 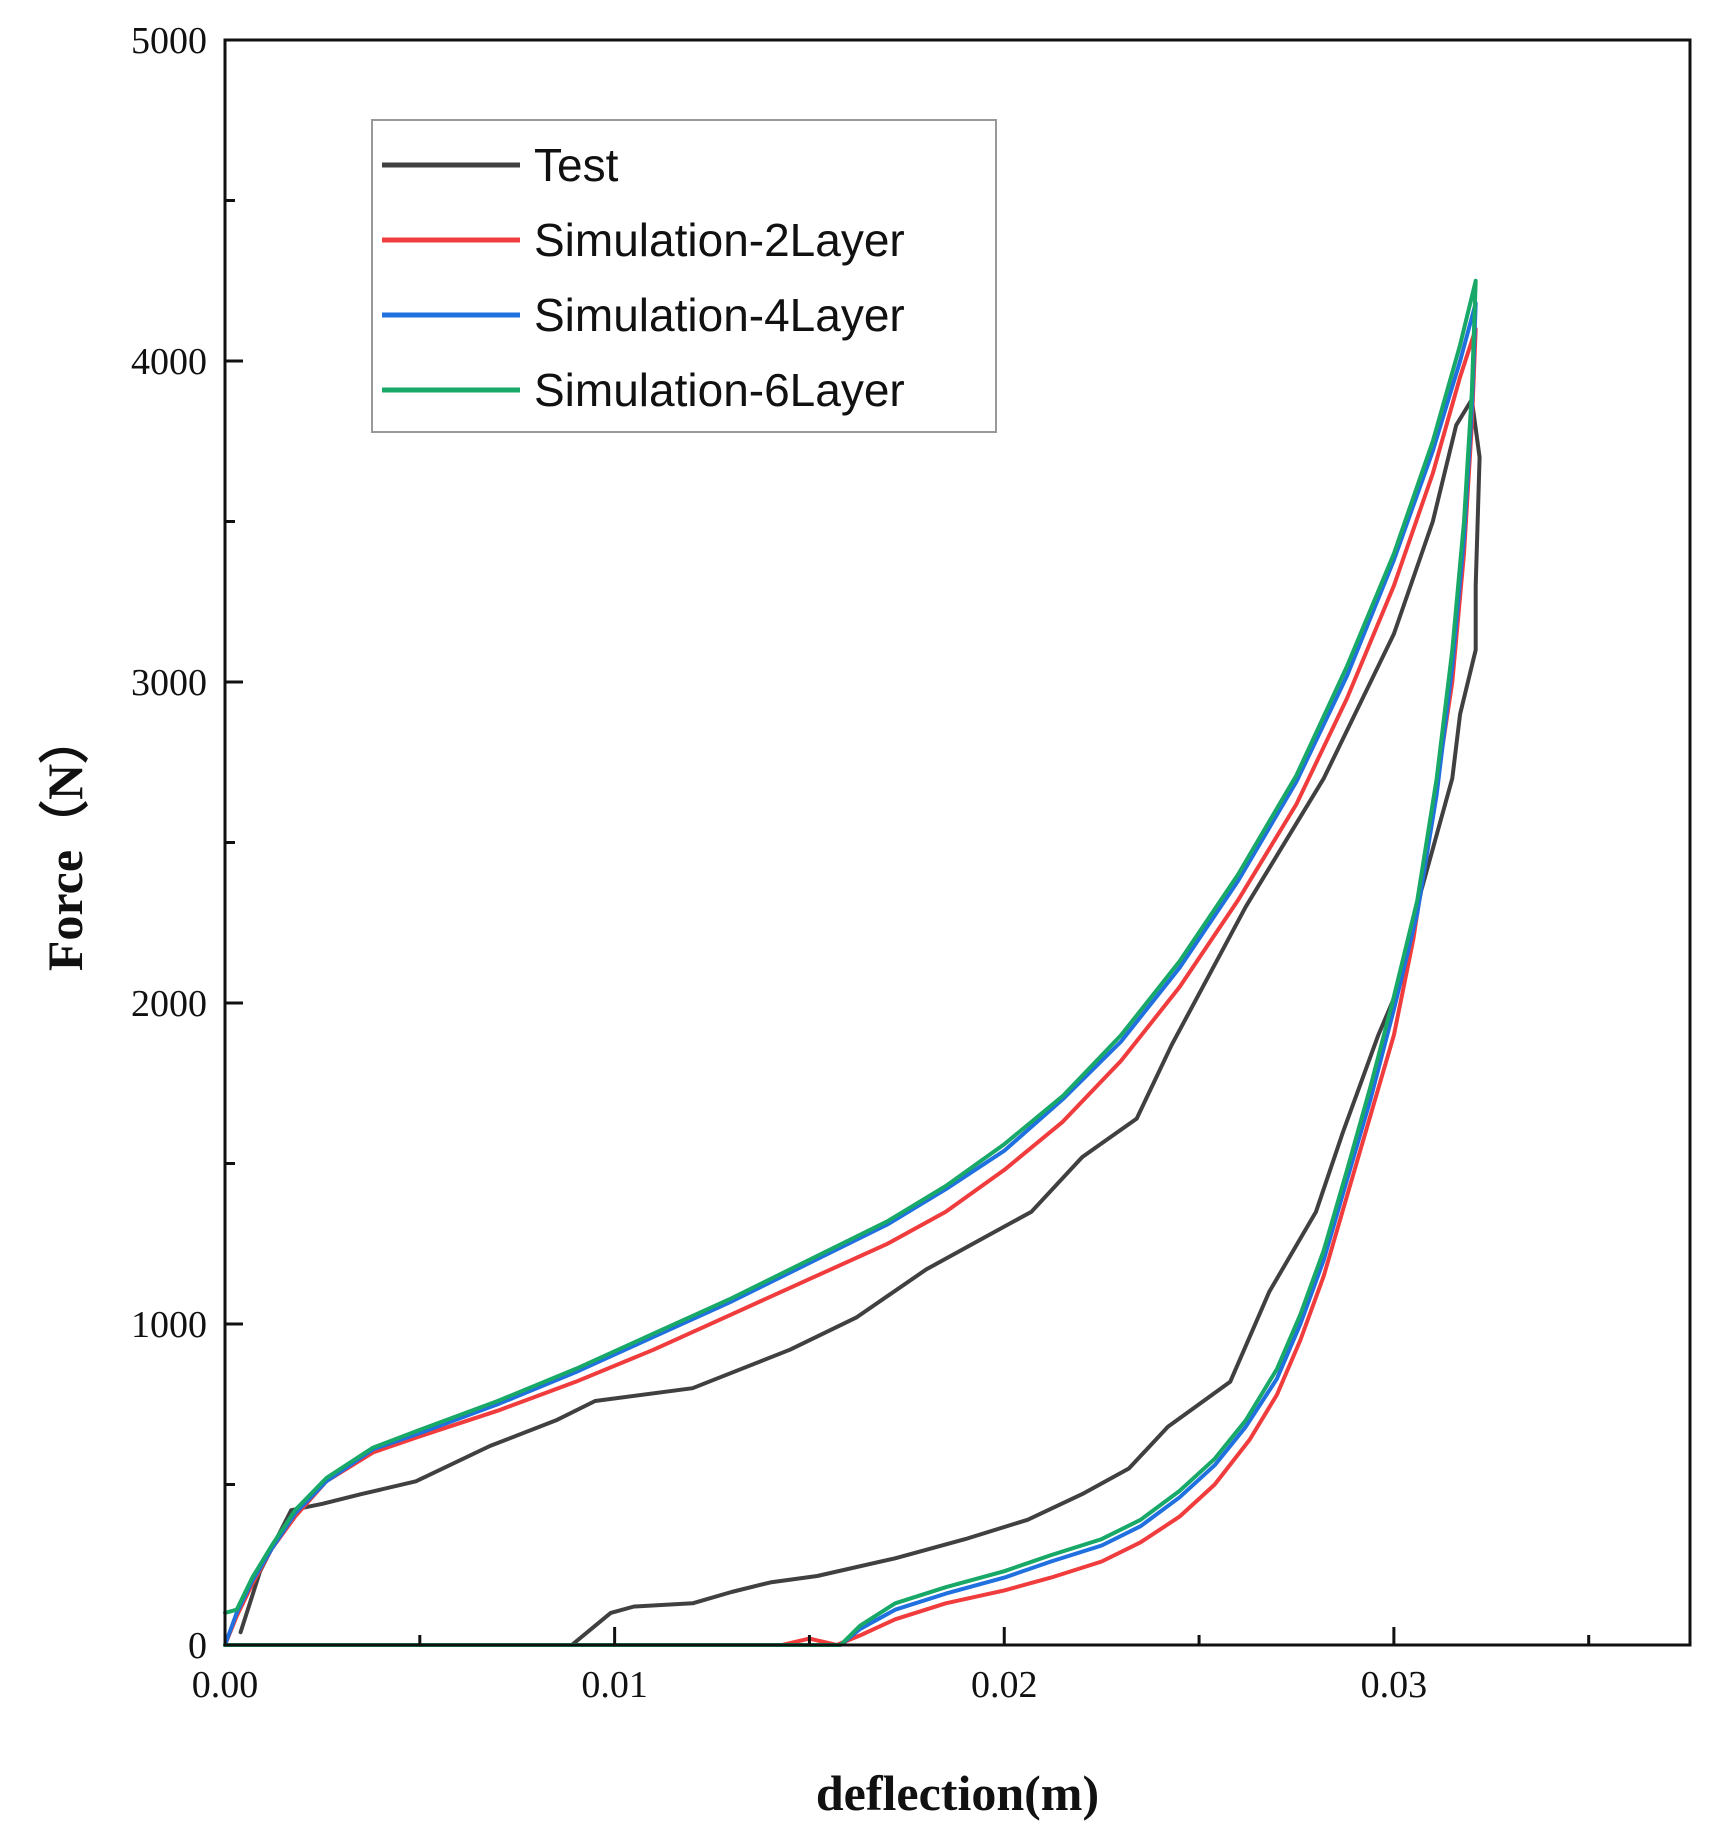 What do you see at coordinates (576, 165) in the screenshot?
I see `legend-label: Test` at bounding box center [576, 165].